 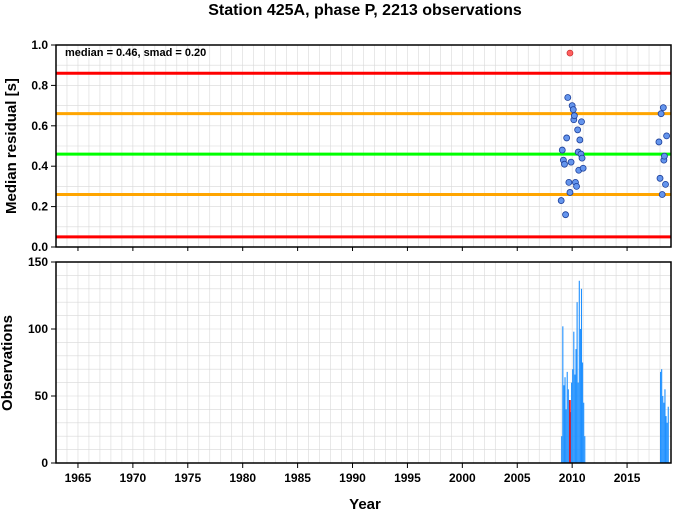 I want to click on x-tick-label: 1990, so click(x=352, y=478).